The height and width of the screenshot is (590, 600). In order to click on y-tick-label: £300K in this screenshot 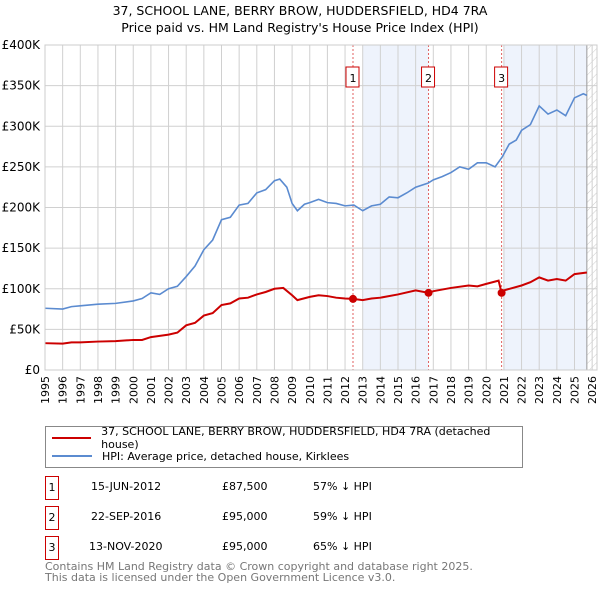, I will do `click(22, 126)`.